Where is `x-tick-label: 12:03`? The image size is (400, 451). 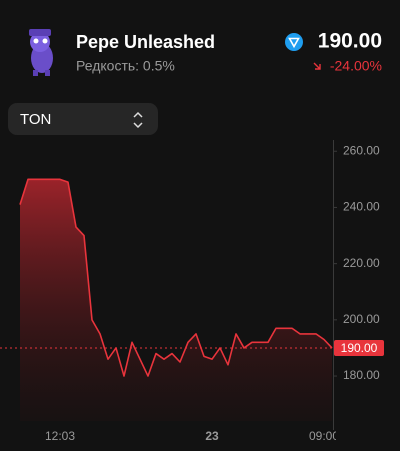 x-tick-label: 12:03 is located at coordinates (60, 436).